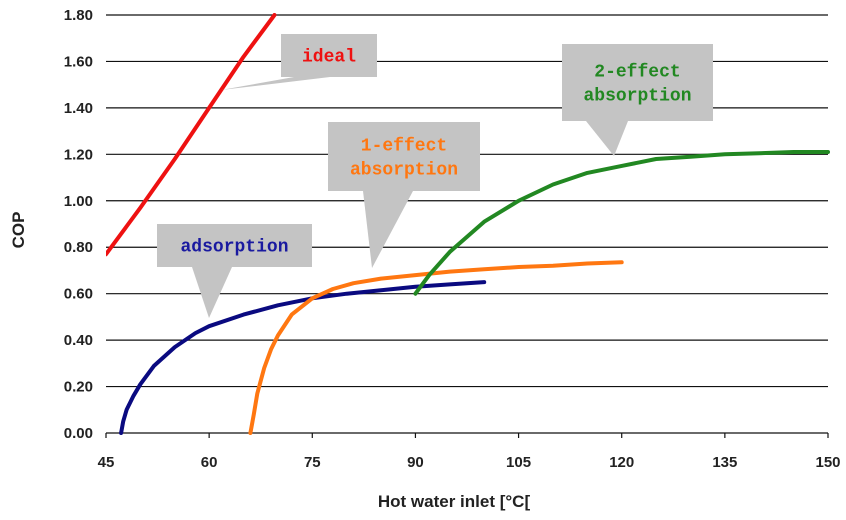  I want to click on callout-1-effect-absorption: 1-effect absorption, so click(404, 195).